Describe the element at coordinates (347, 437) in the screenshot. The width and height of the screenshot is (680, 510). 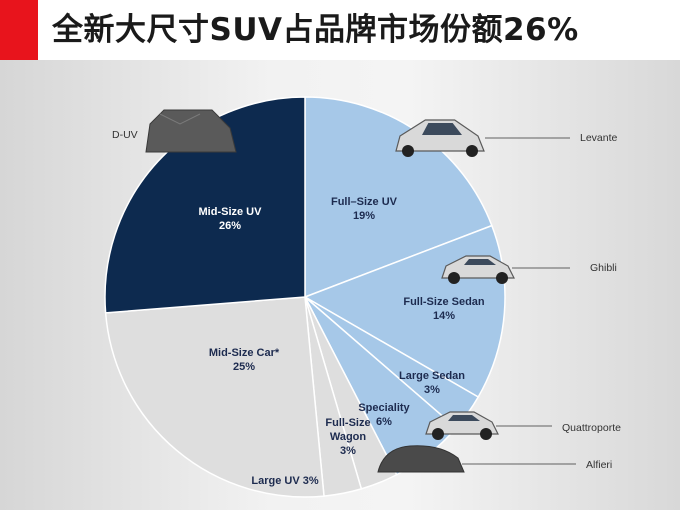
I see `slice-label-full-size-wagon: Full-Size Wagon 3%` at that location.